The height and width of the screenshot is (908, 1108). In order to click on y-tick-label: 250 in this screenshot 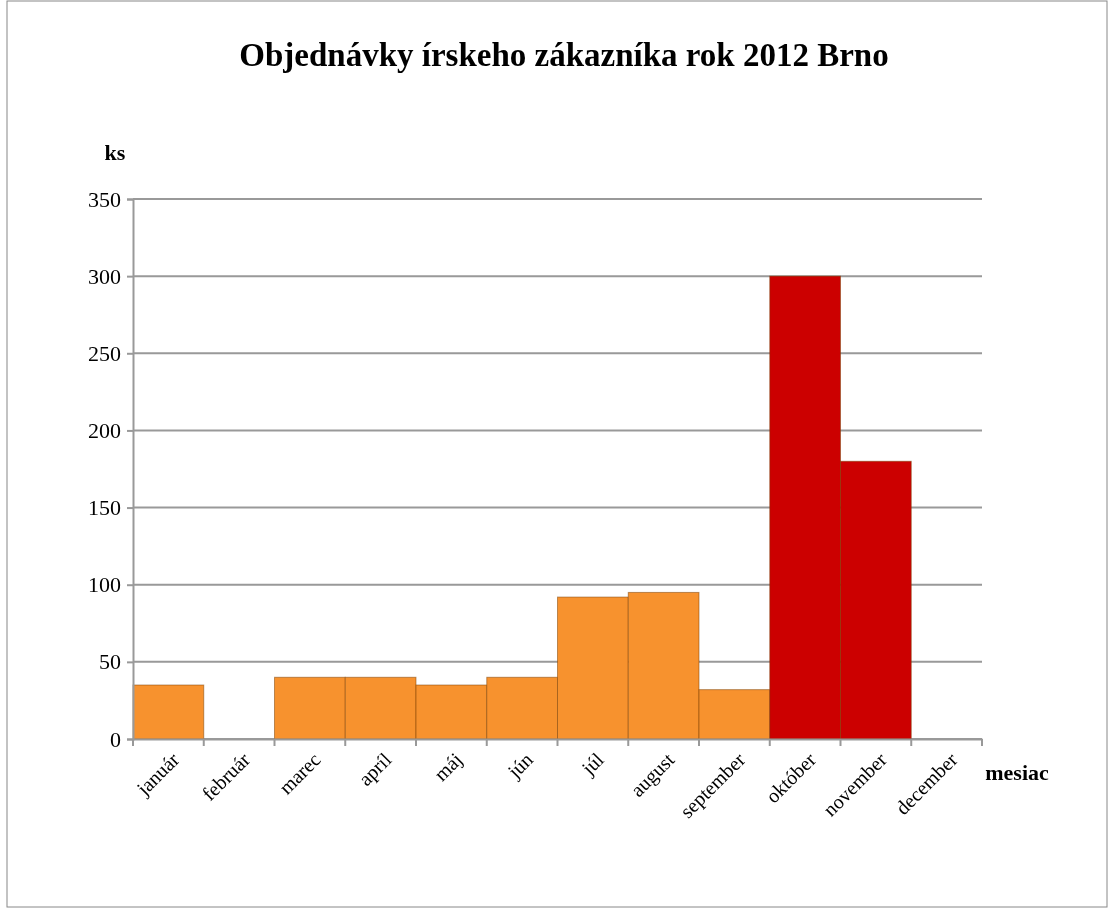, I will do `click(104, 353)`.